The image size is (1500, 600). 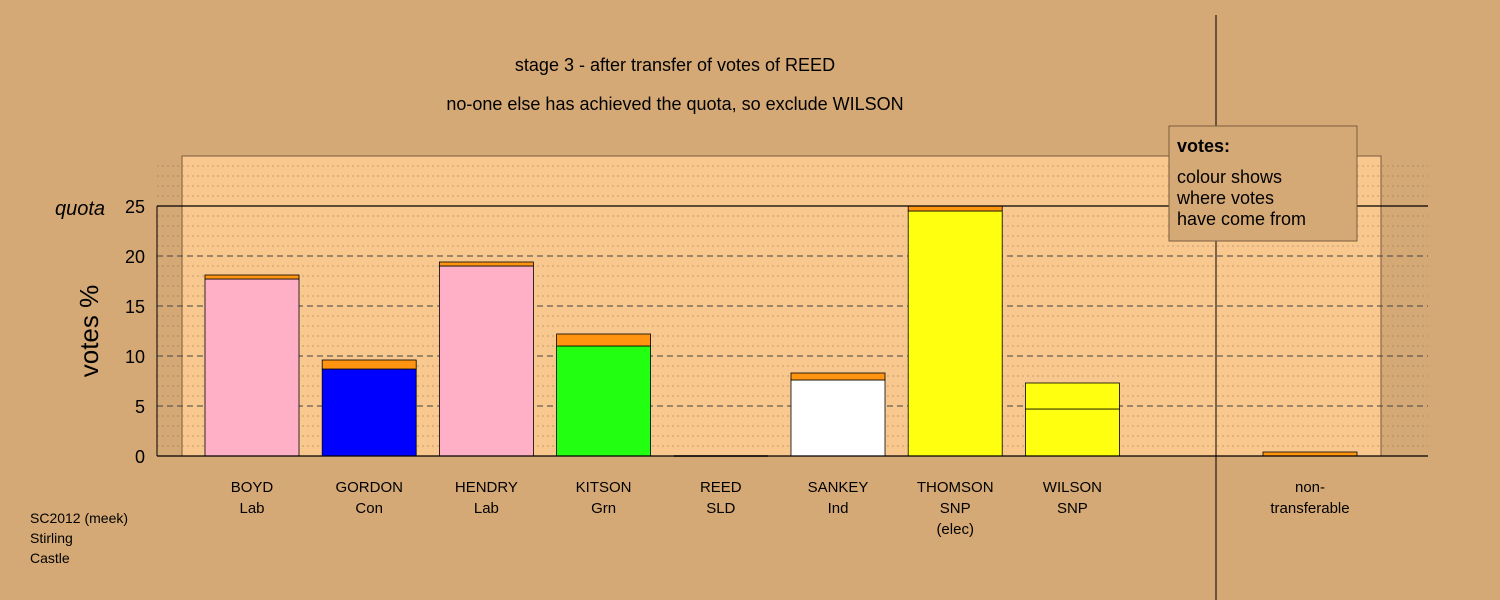 I want to click on legend-line: where votes, so click(x=1225, y=198).